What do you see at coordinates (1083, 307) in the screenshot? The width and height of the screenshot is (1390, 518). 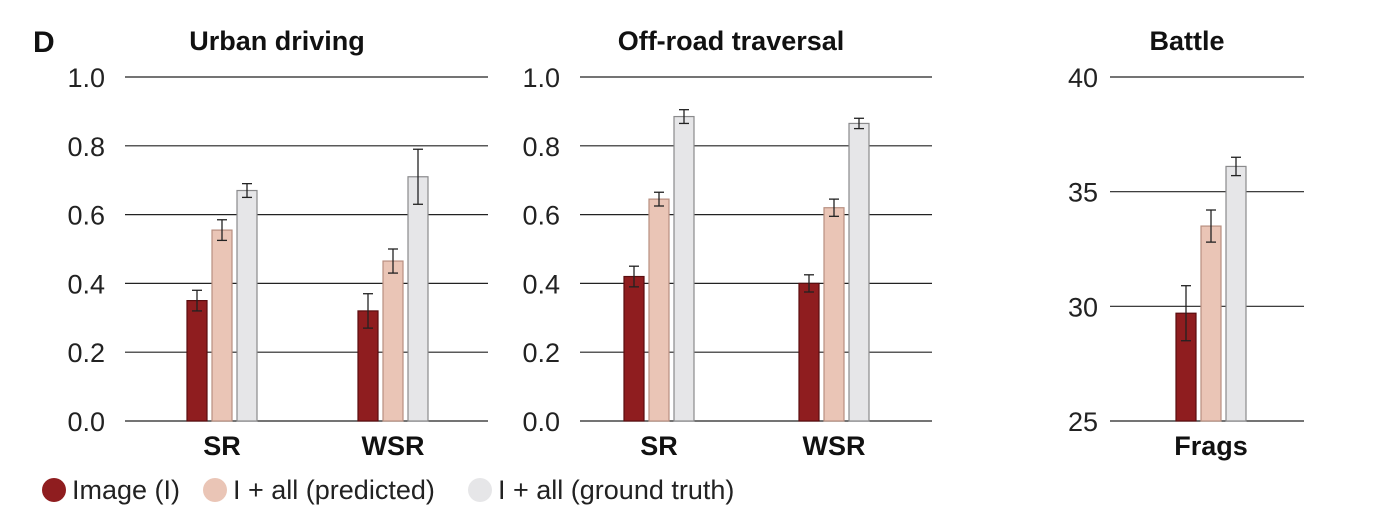 I see `y-tick-label: 30` at bounding box center [1083, 307].